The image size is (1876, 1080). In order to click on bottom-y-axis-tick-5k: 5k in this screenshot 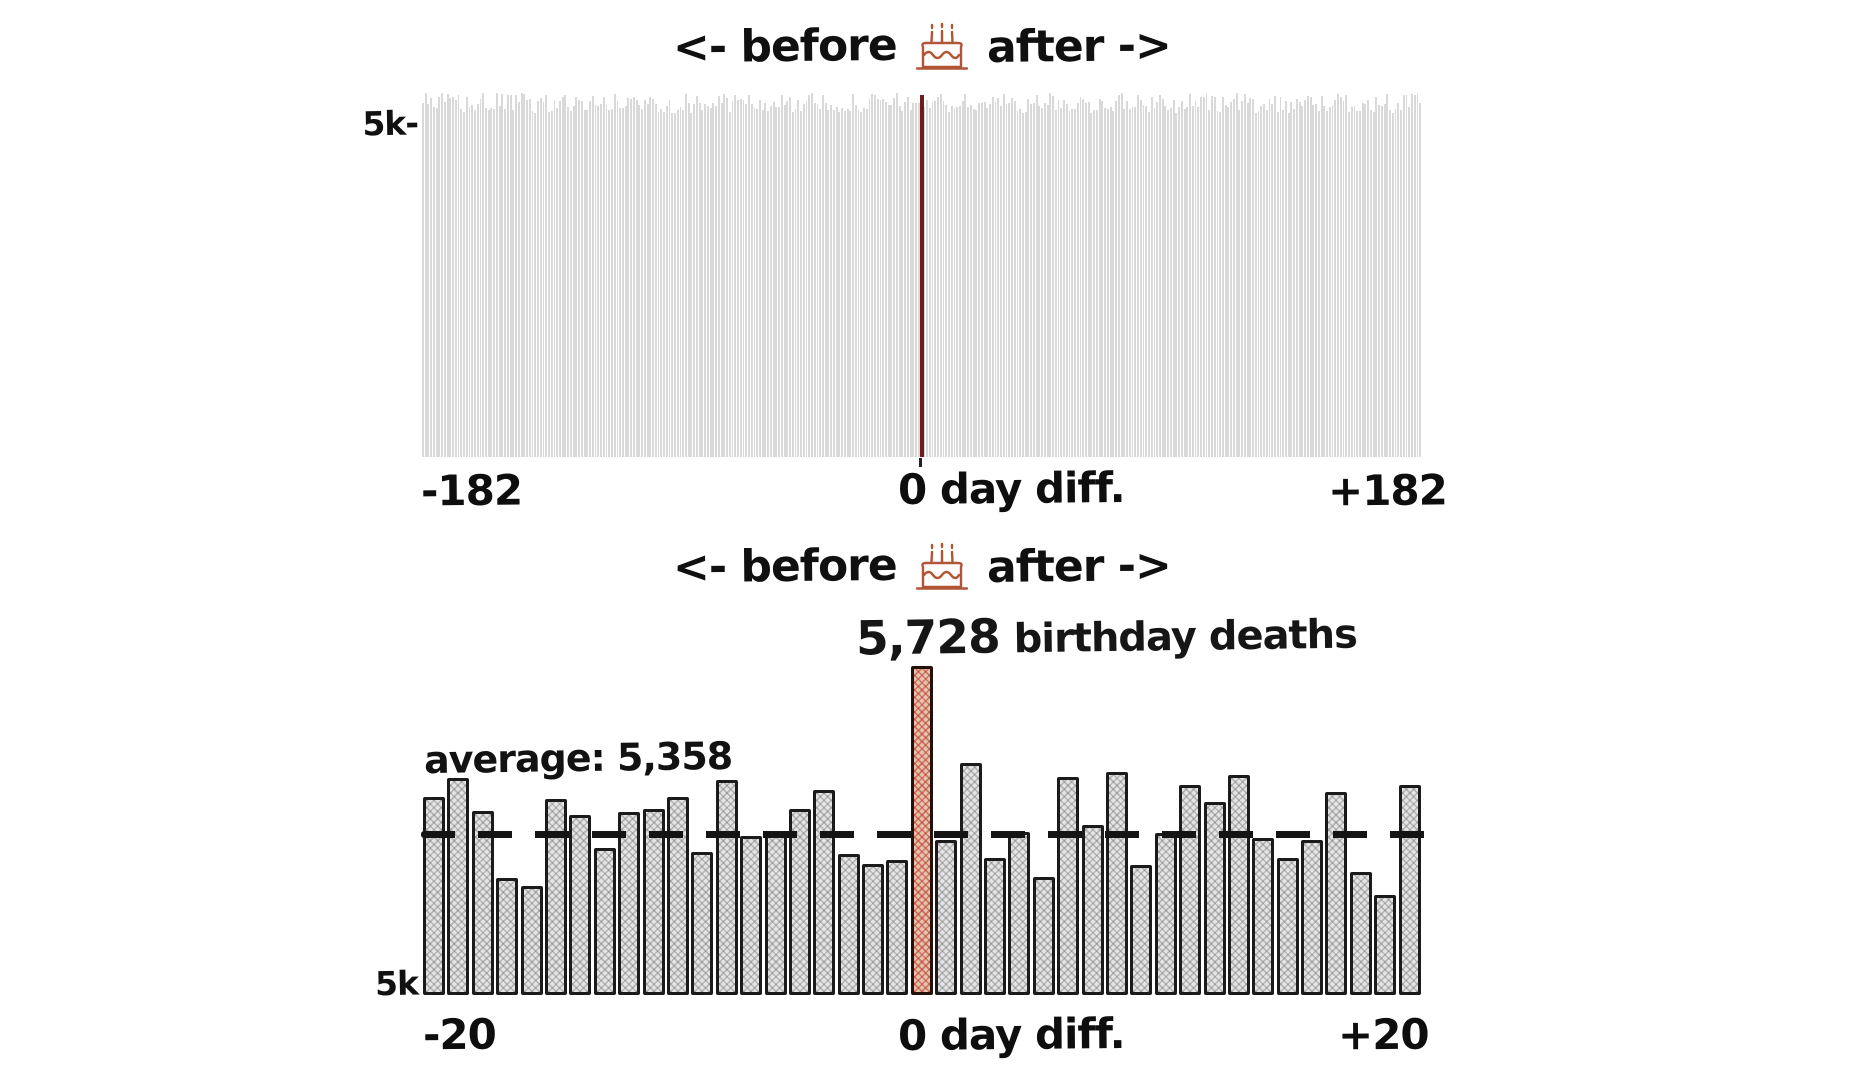, I will do `click(396, 983)`.